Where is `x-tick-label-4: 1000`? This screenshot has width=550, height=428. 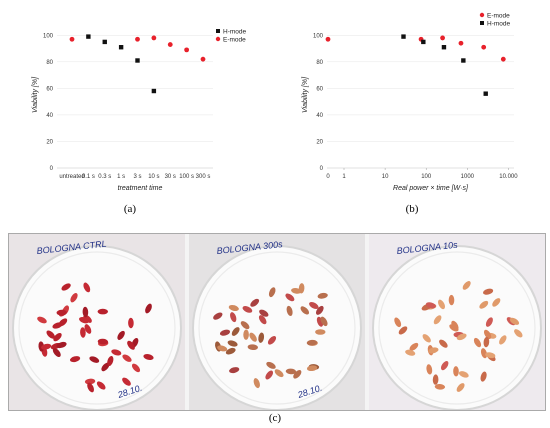
x-tick-label-4: 1000 is located at coordinates (468, 177).